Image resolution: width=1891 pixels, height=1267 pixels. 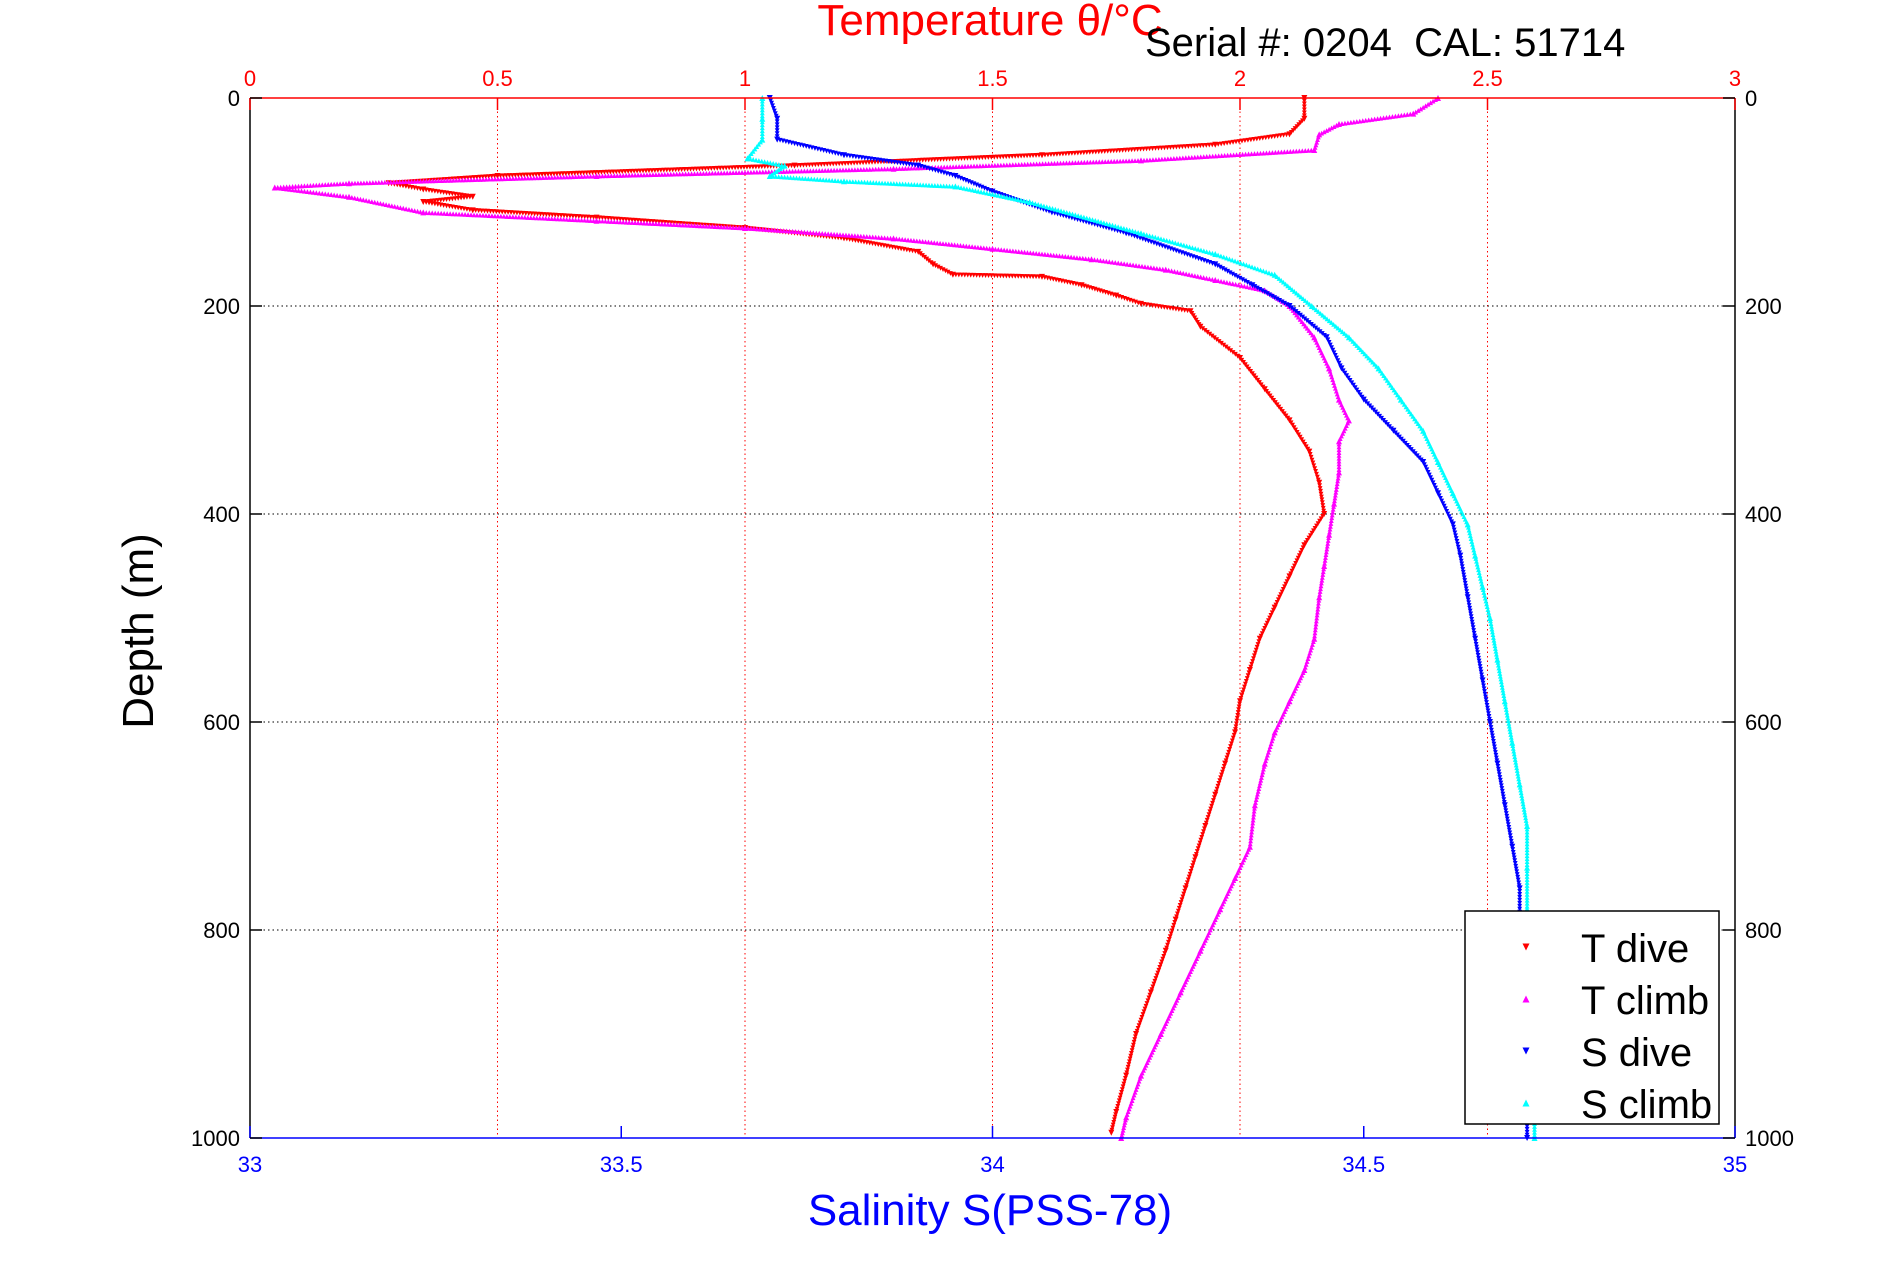 I want to click on salinity-tick-label: 34, so click(x=992, y=1164).